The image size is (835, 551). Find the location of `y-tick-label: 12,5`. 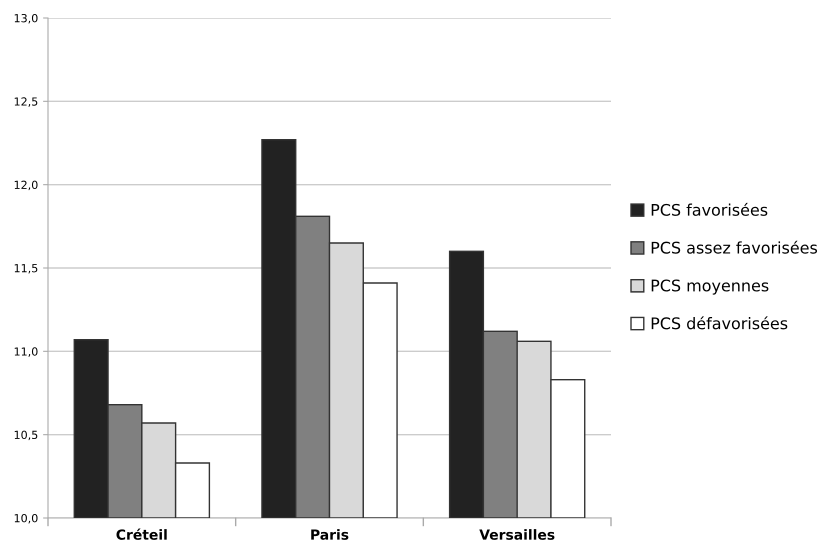

y-tick-label: 12,5 is located at coordinates (26, 102).